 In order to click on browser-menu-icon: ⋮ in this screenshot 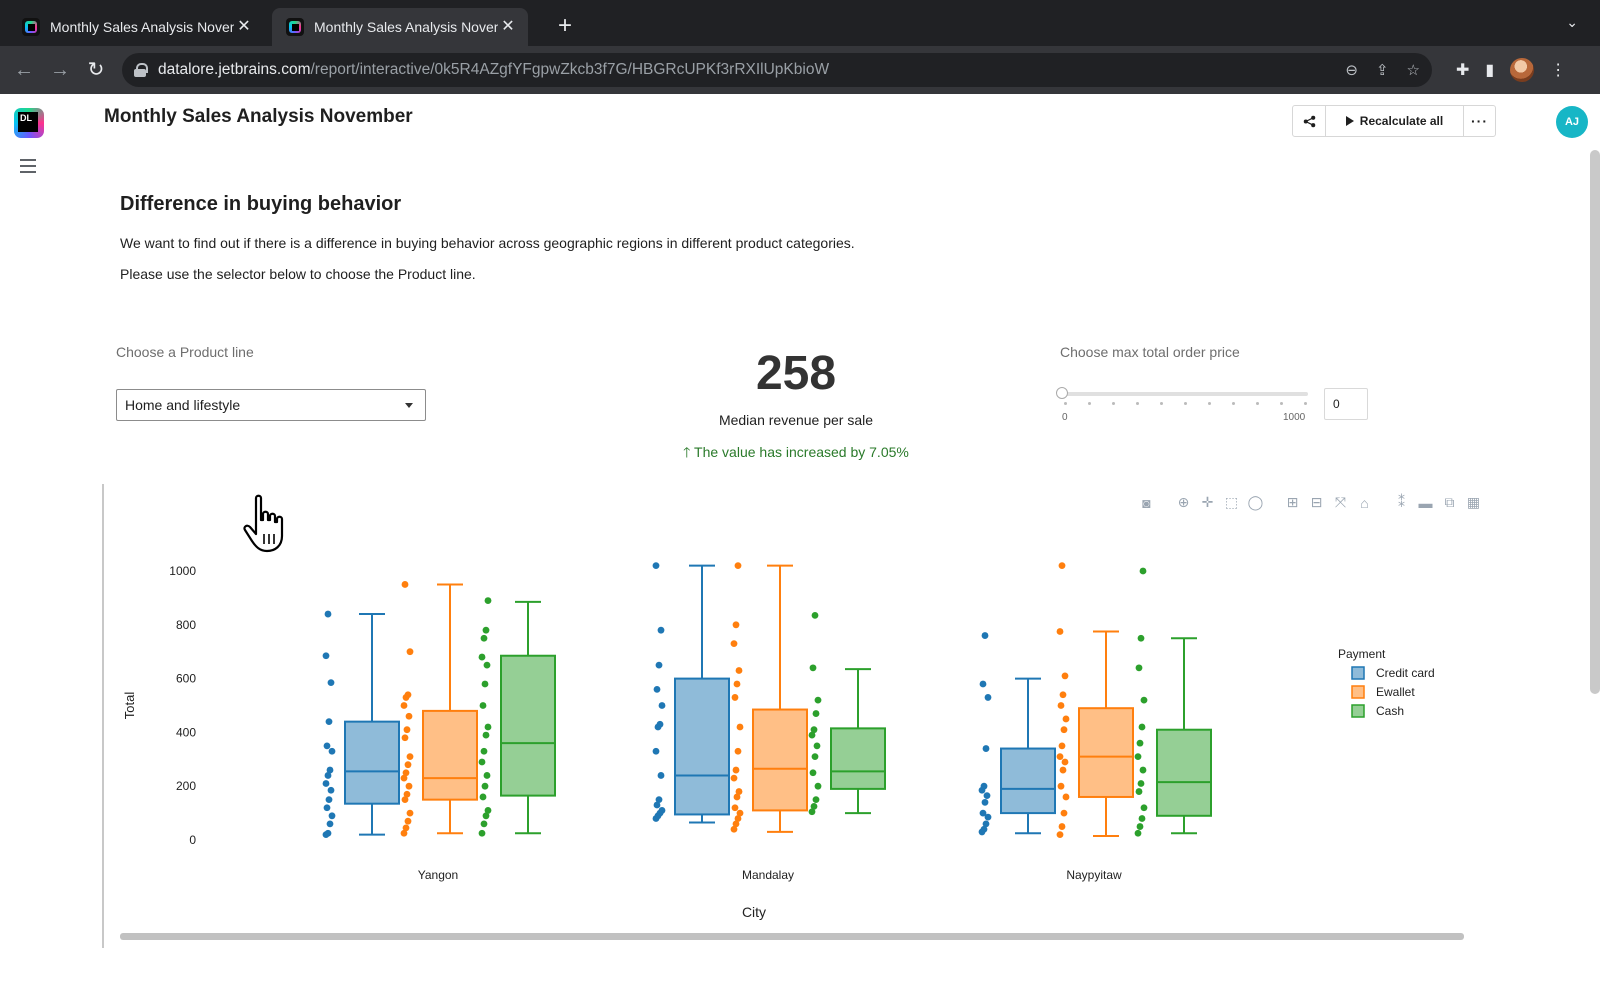, I will do `click(1558, 70)`.